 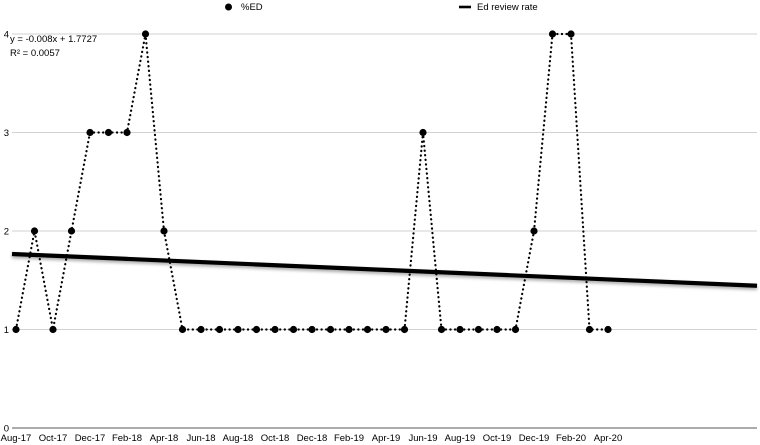 I want to click on legend-label-pct-ed: %ED, so click(x=252, y=7).